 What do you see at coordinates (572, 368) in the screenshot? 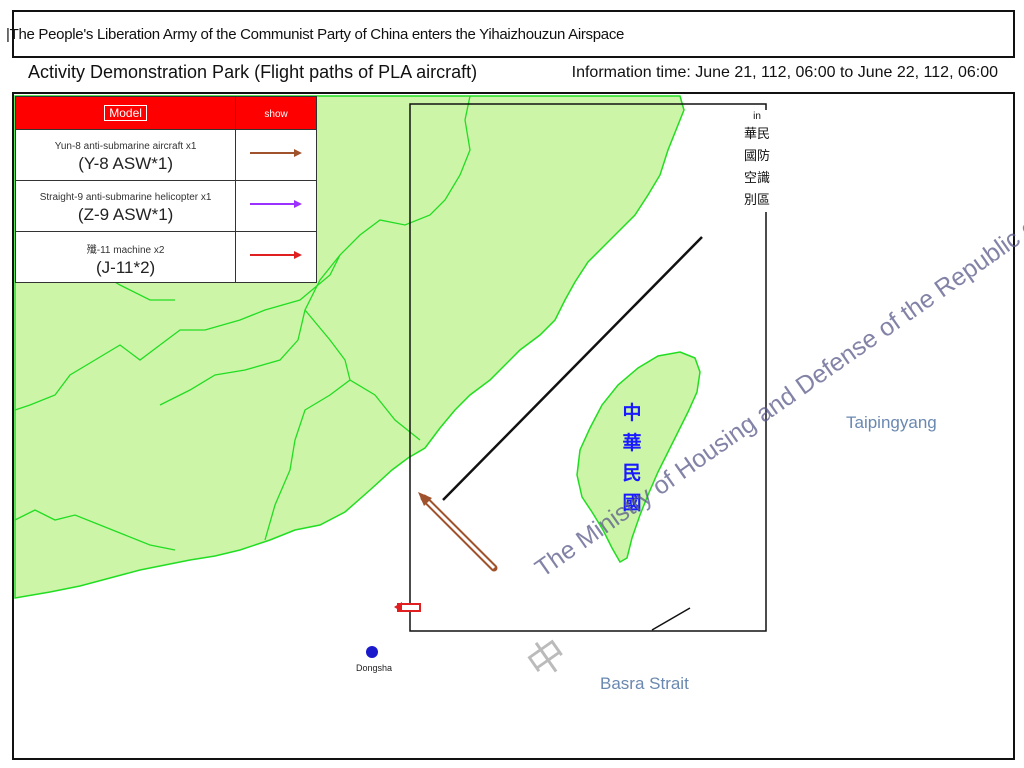
I see `median-line` at bounding box center [572, 368].